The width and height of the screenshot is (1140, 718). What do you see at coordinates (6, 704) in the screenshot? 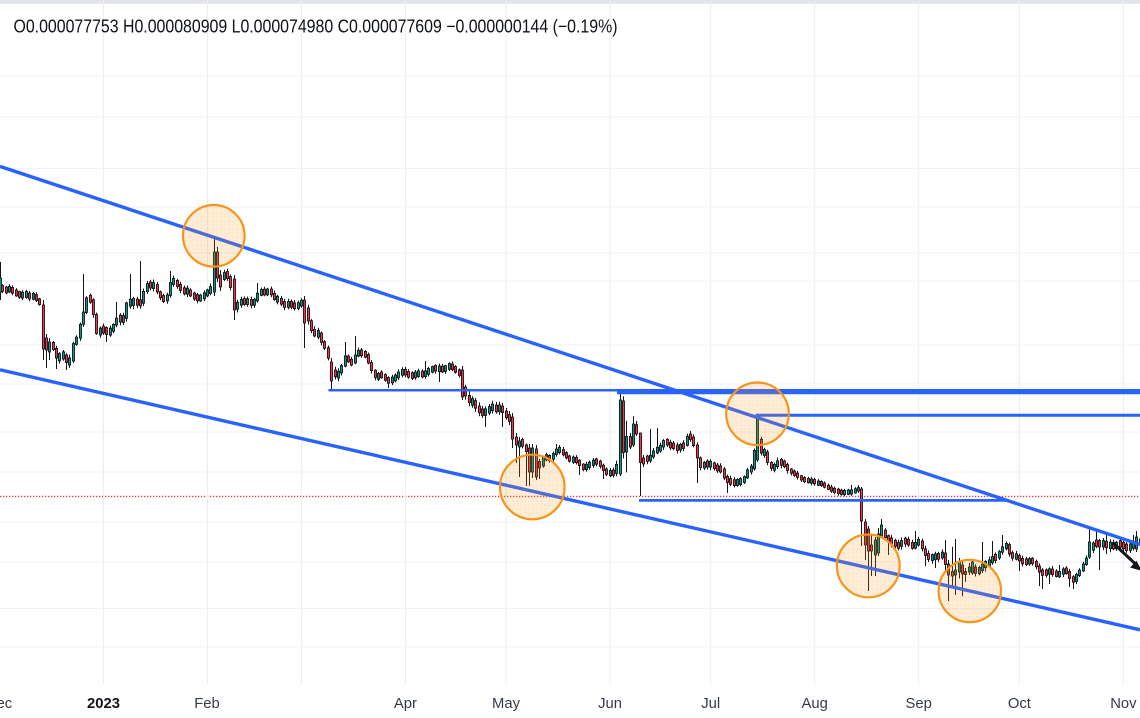
I see `svg-text: Dec` at bounding box center [6, 704].